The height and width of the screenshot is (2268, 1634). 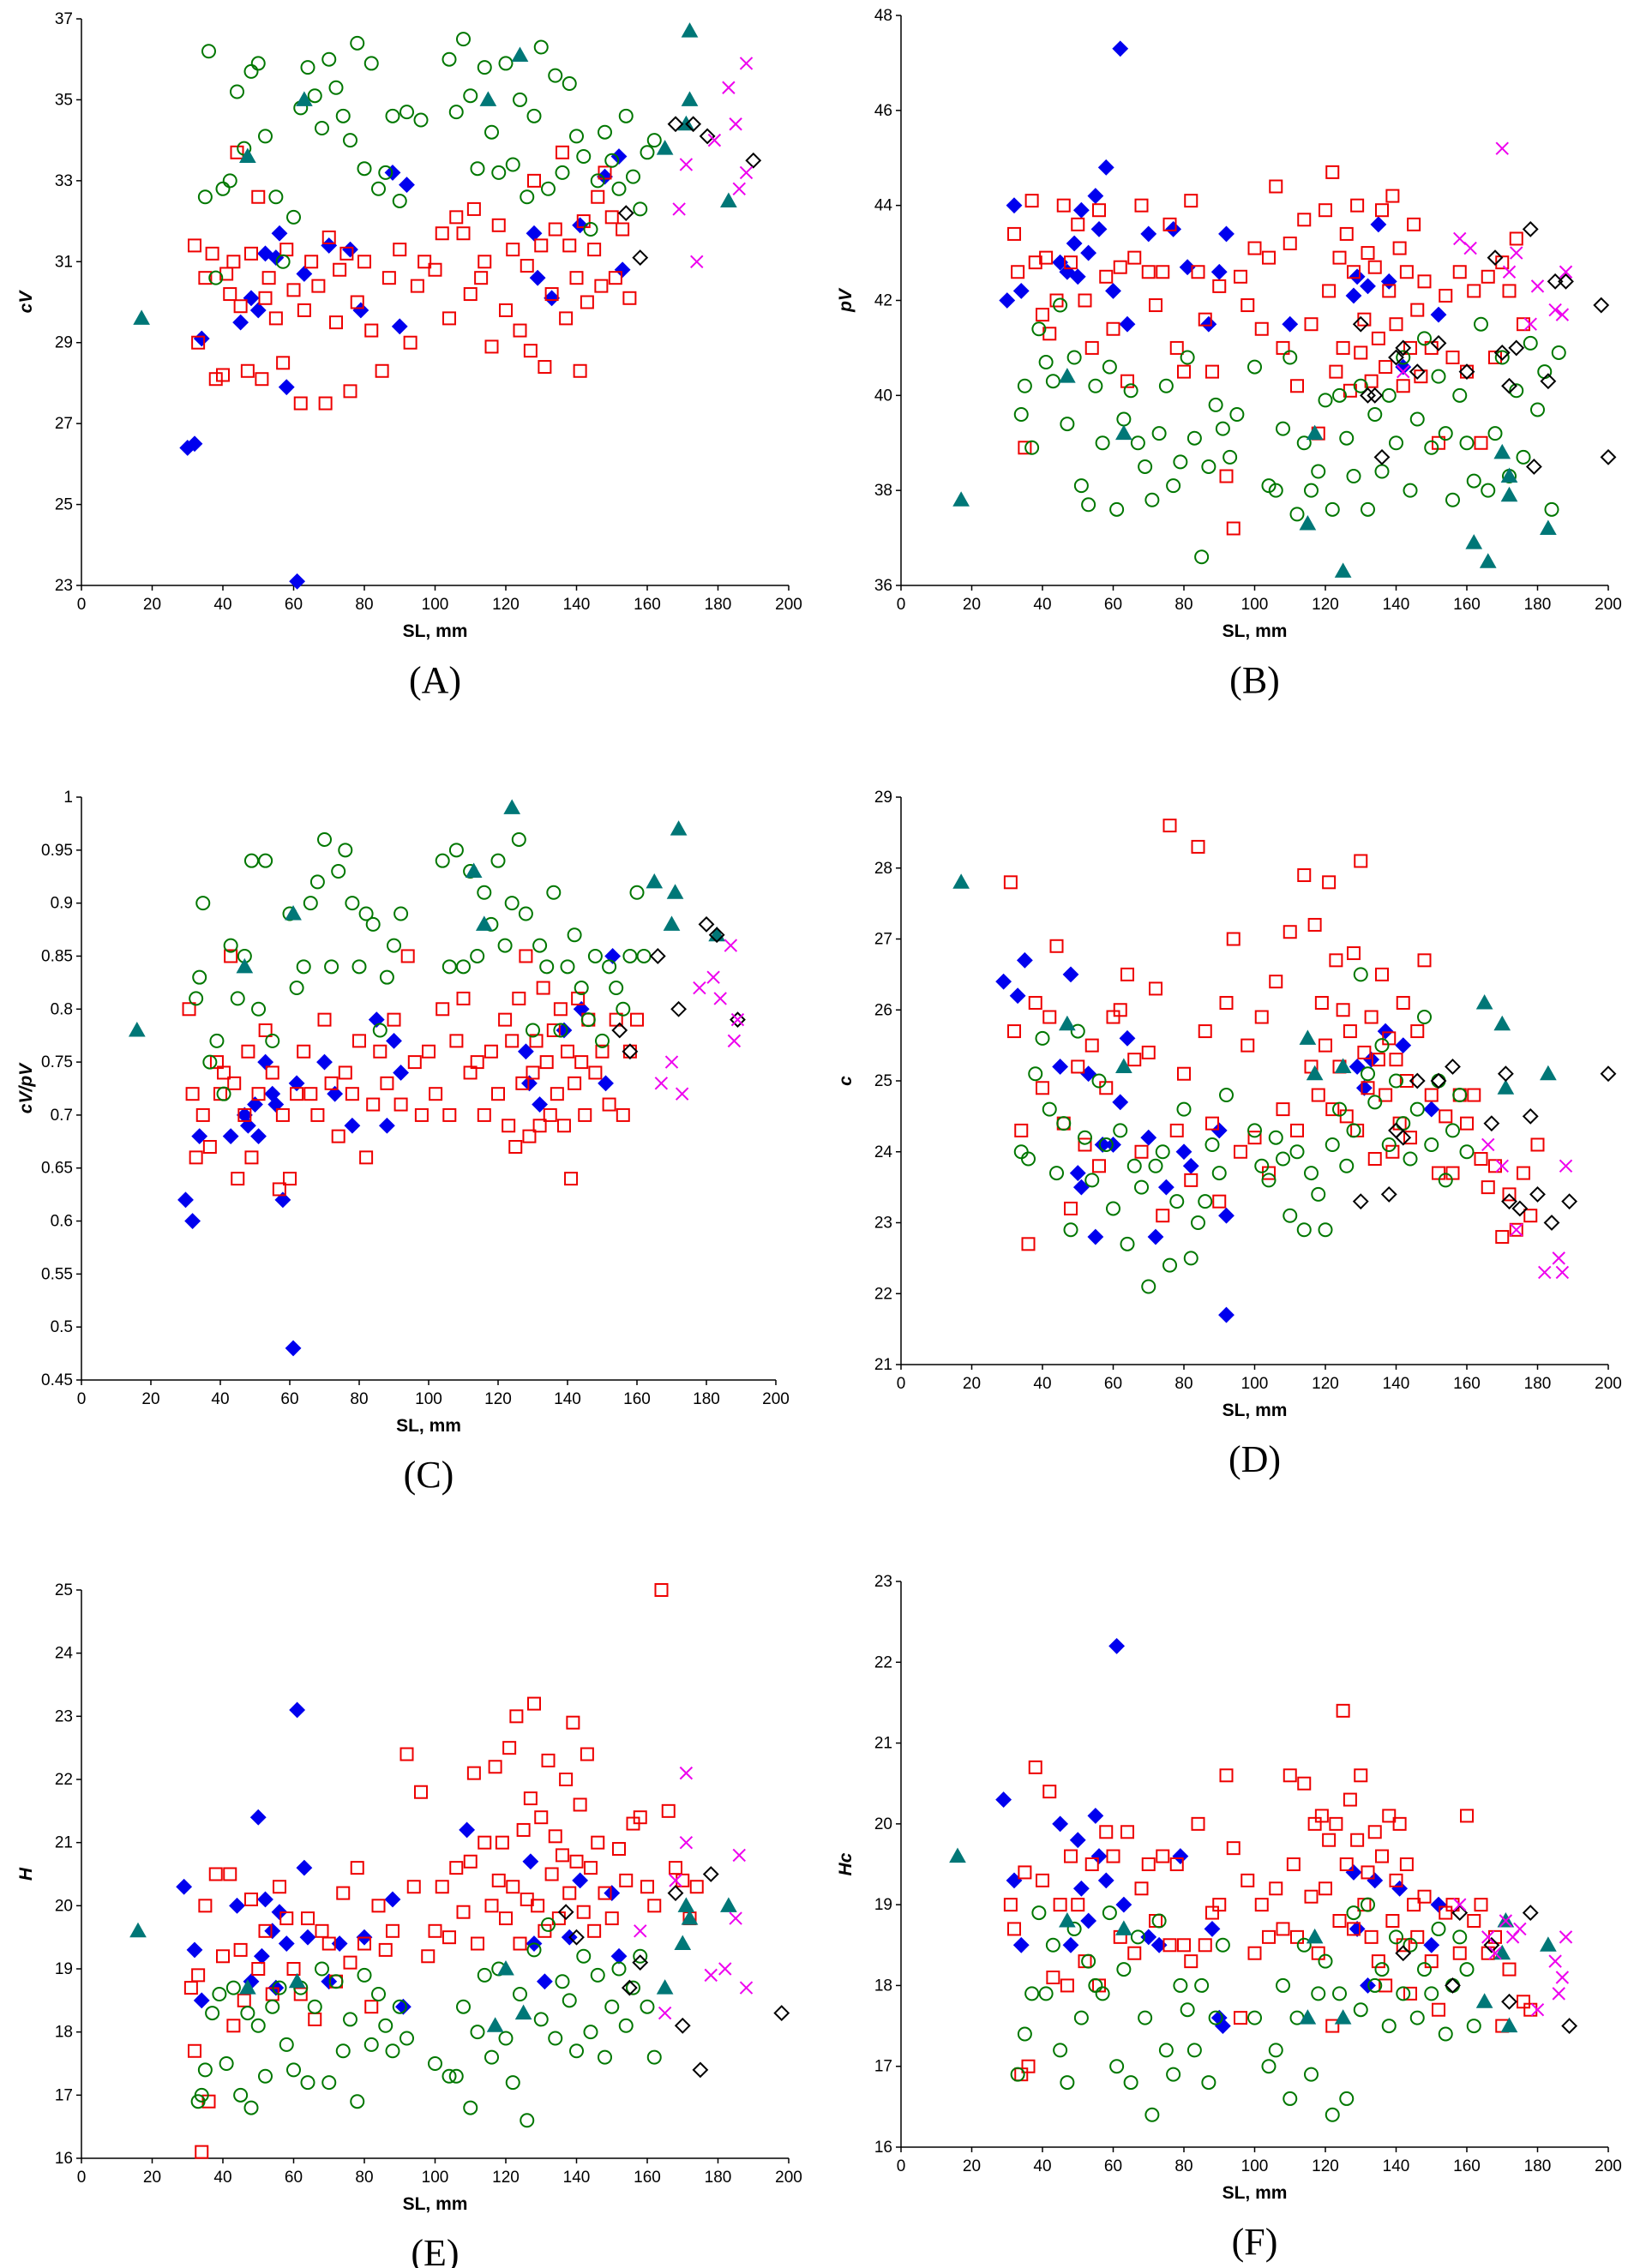 I want to click on x-axis-label: SL, mm, so click(x=435, y=2204).